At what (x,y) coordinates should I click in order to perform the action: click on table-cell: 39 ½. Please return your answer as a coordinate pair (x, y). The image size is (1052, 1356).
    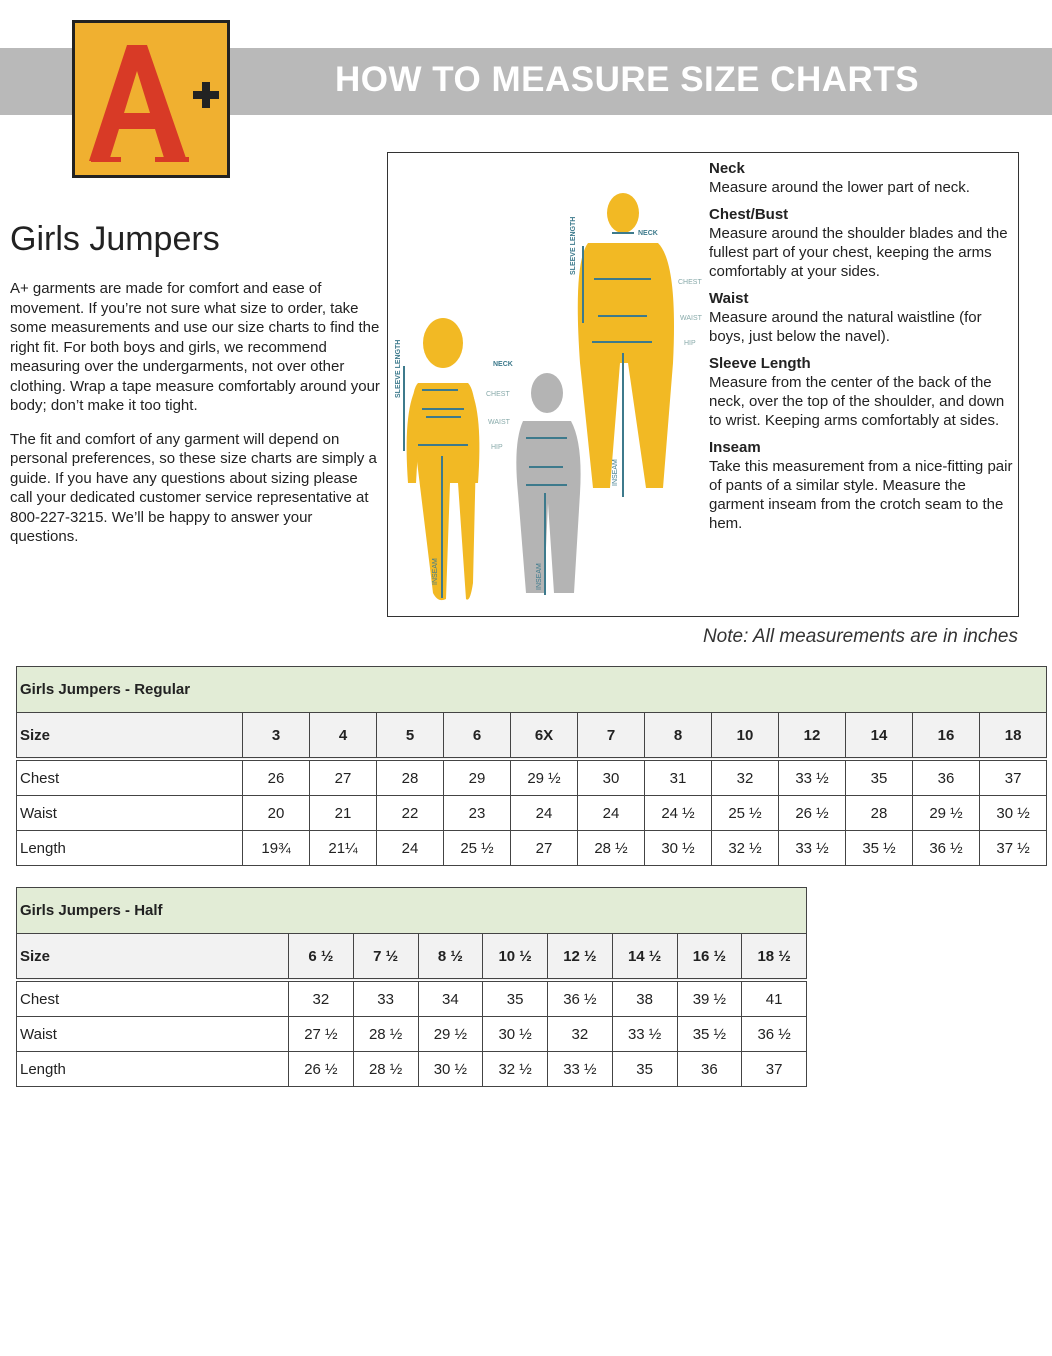
    Looking at the image, I should click on (709, 998).